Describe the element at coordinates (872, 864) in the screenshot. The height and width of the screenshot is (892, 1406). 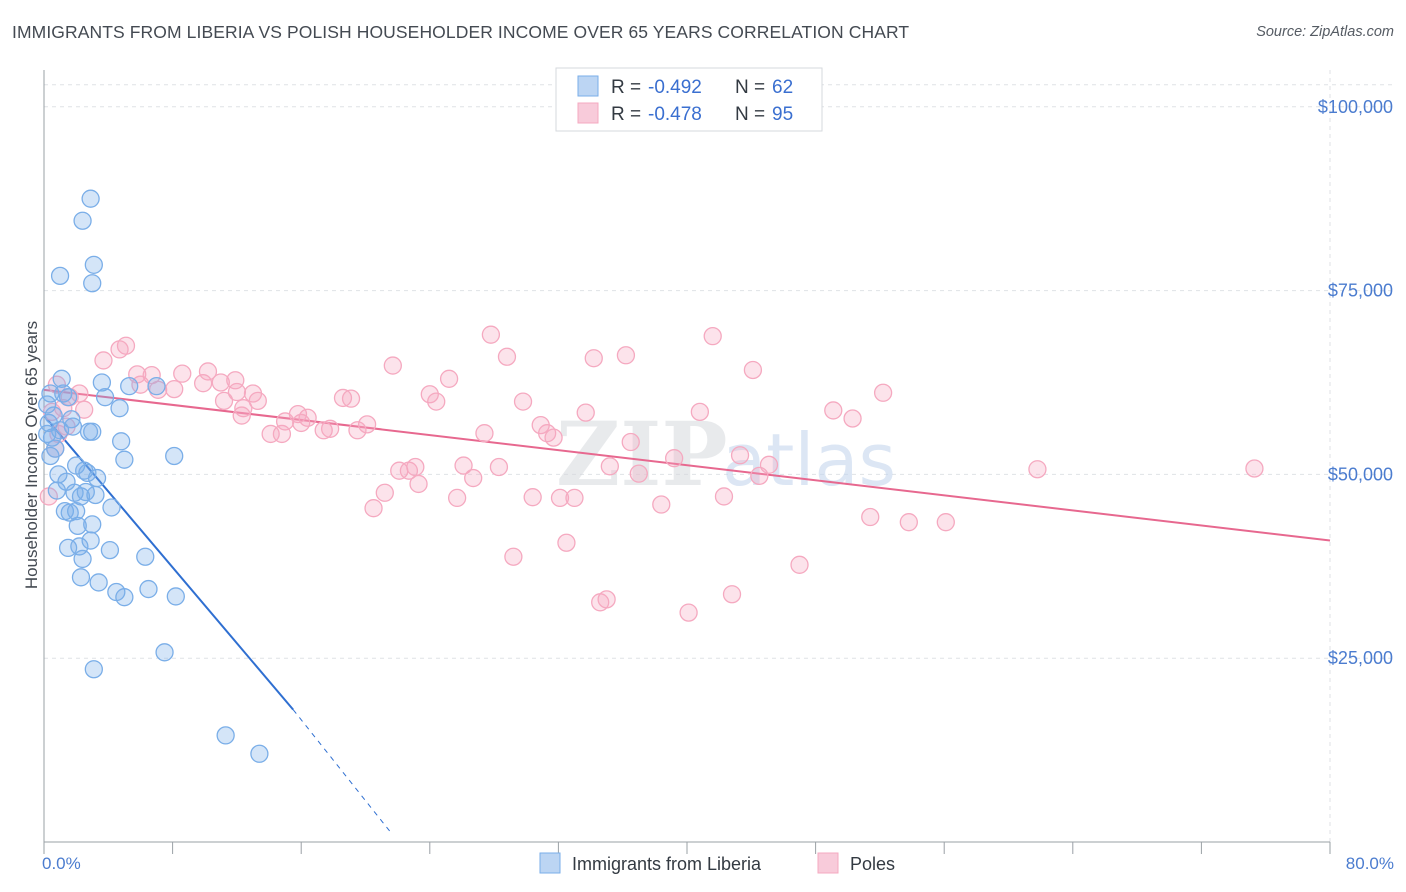
I see `series-legend-label-poles: Poles` at that location.